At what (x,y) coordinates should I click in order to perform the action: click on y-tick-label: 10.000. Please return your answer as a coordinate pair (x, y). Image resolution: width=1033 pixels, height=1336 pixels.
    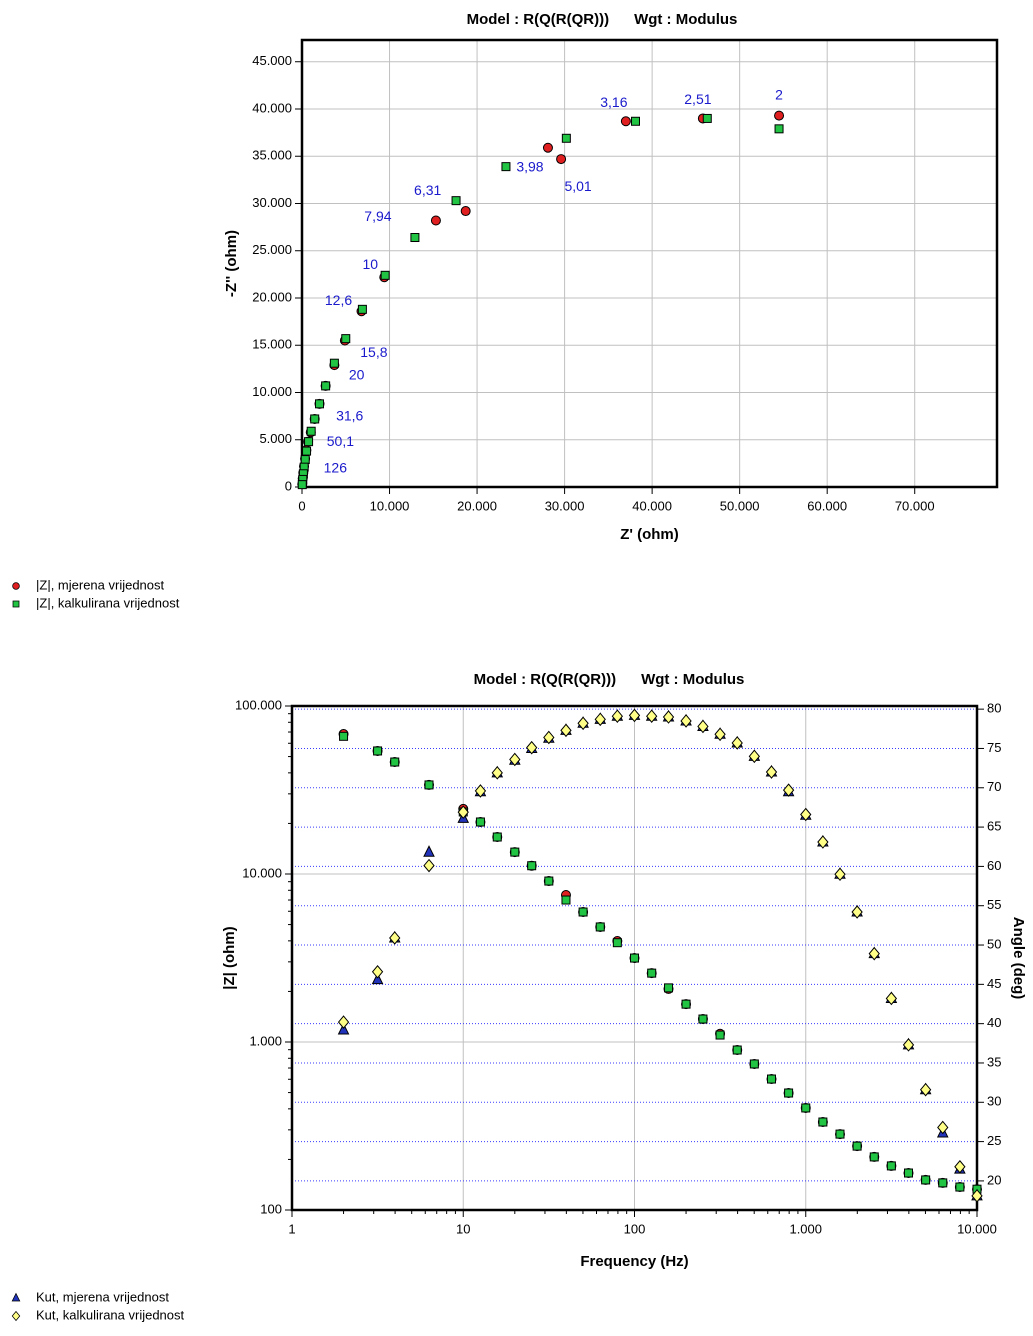
    Looking at the image, I should click on (272, 391).